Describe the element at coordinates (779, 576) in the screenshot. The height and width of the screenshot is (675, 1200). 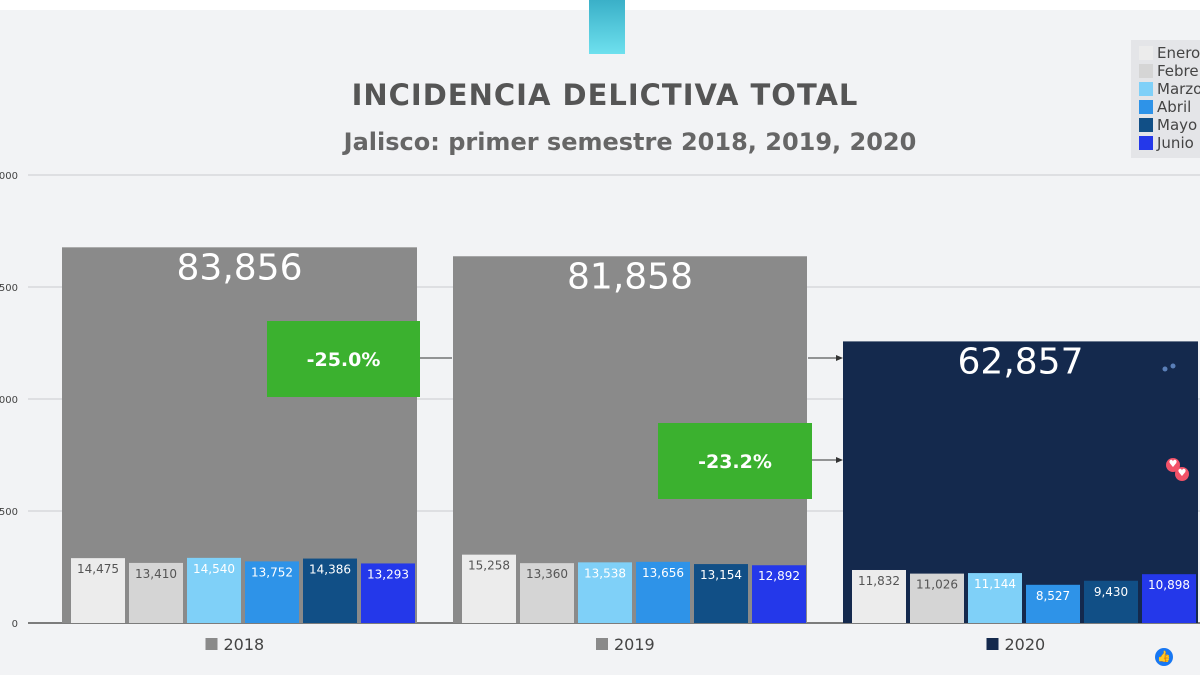
I see `month-bar-label: 12,892` at that location.